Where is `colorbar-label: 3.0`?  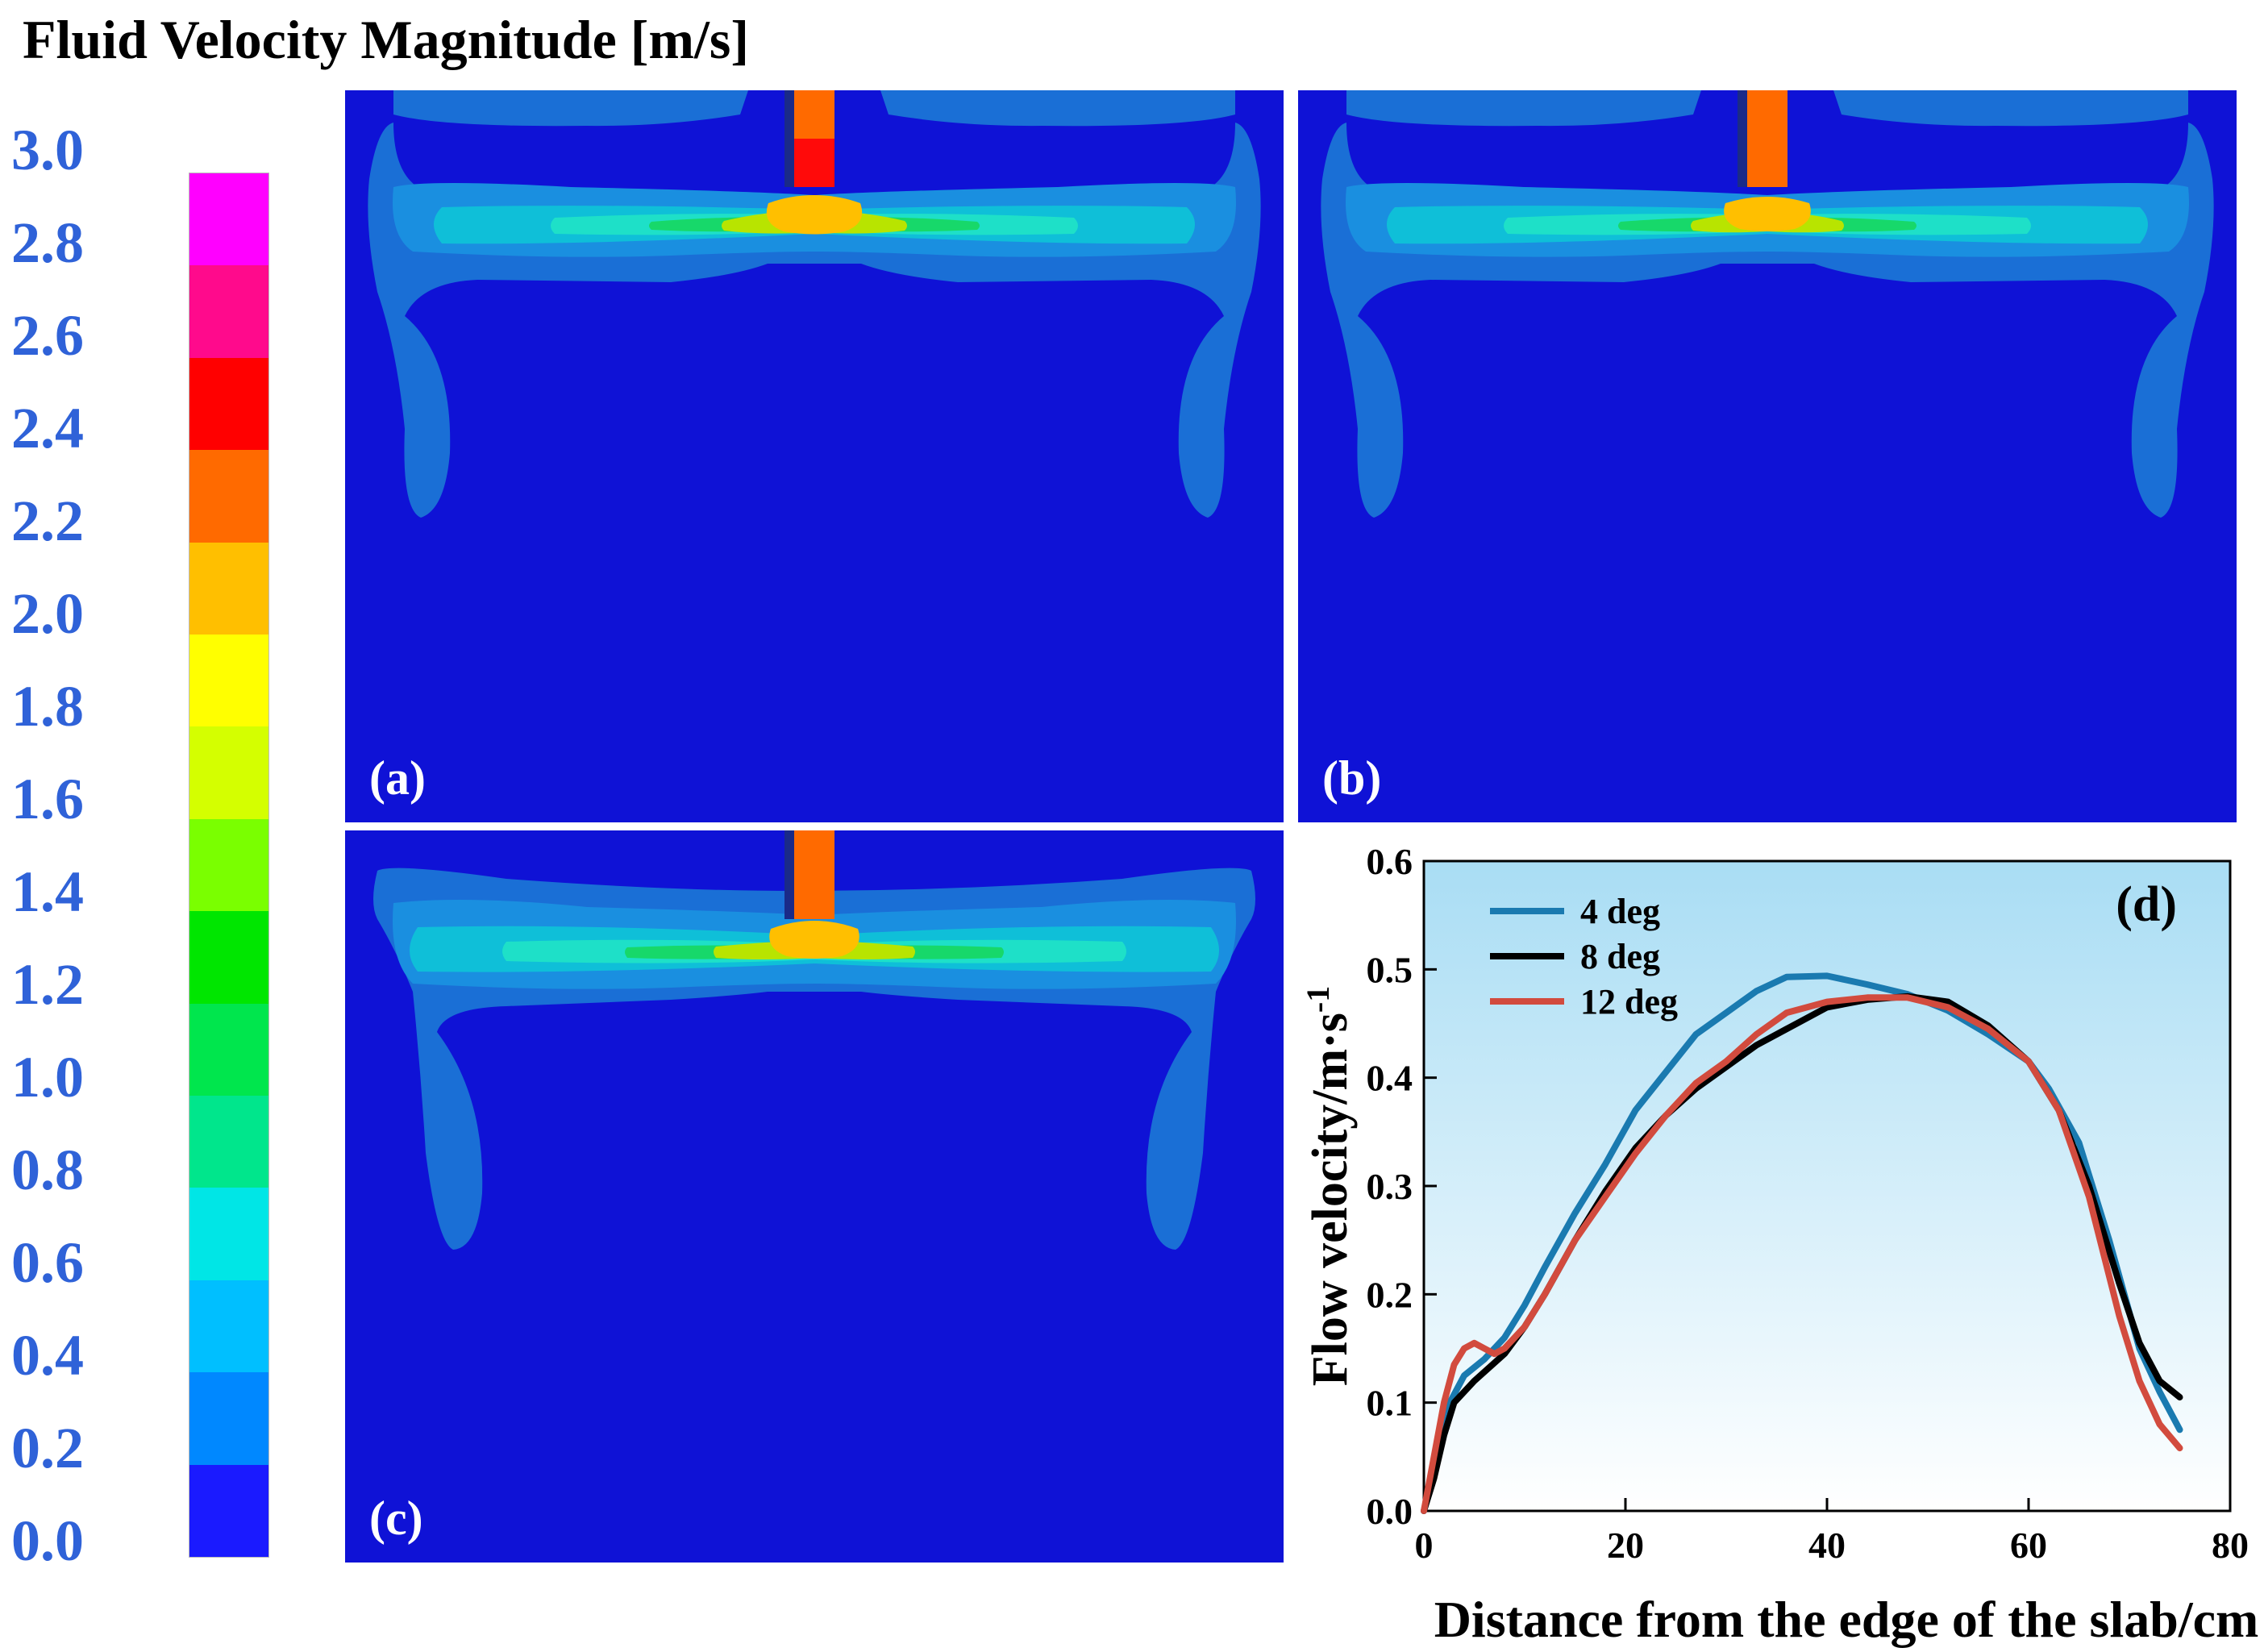 colorbar-label: 3.0 is located at coordinates (47, 150).